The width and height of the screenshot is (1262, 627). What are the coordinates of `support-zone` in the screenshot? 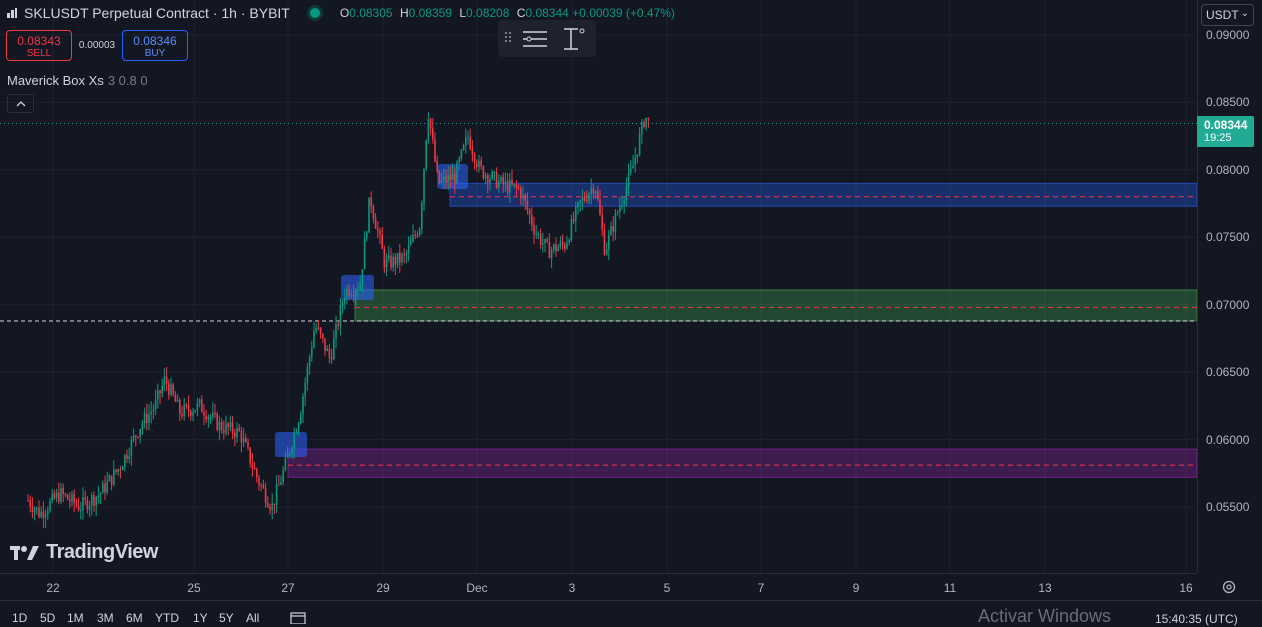 It's located at (742, 463).